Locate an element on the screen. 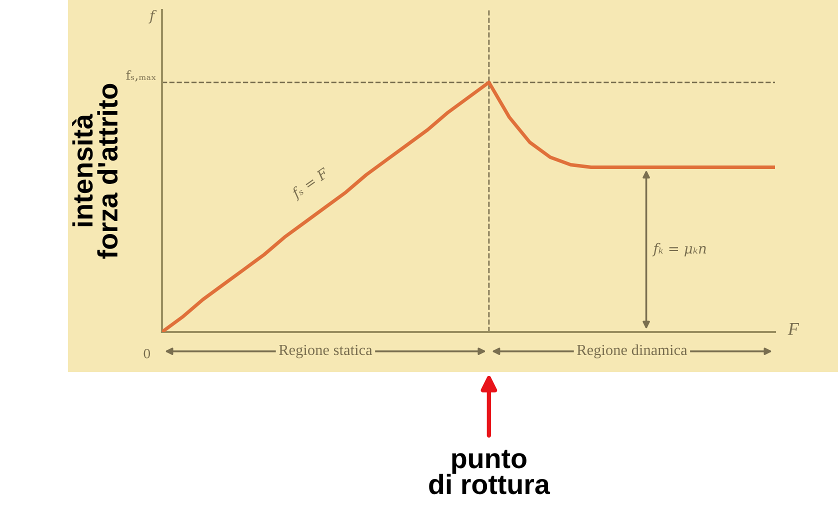 This screenshot has height=518, width=838. text: f is located at coordinates (152, 17).